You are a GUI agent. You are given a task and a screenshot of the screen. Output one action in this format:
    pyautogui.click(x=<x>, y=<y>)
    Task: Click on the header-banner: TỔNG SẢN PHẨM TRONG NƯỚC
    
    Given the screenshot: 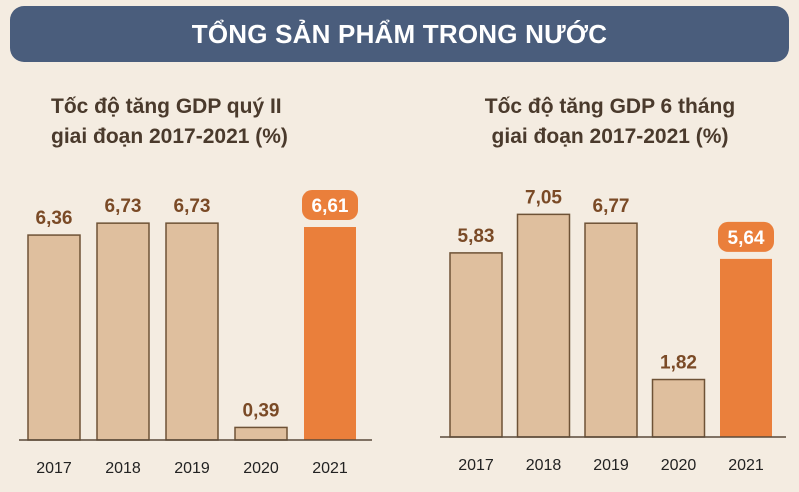 What is the action you would take?
    pyautogui.click(x=399, y=34)
    